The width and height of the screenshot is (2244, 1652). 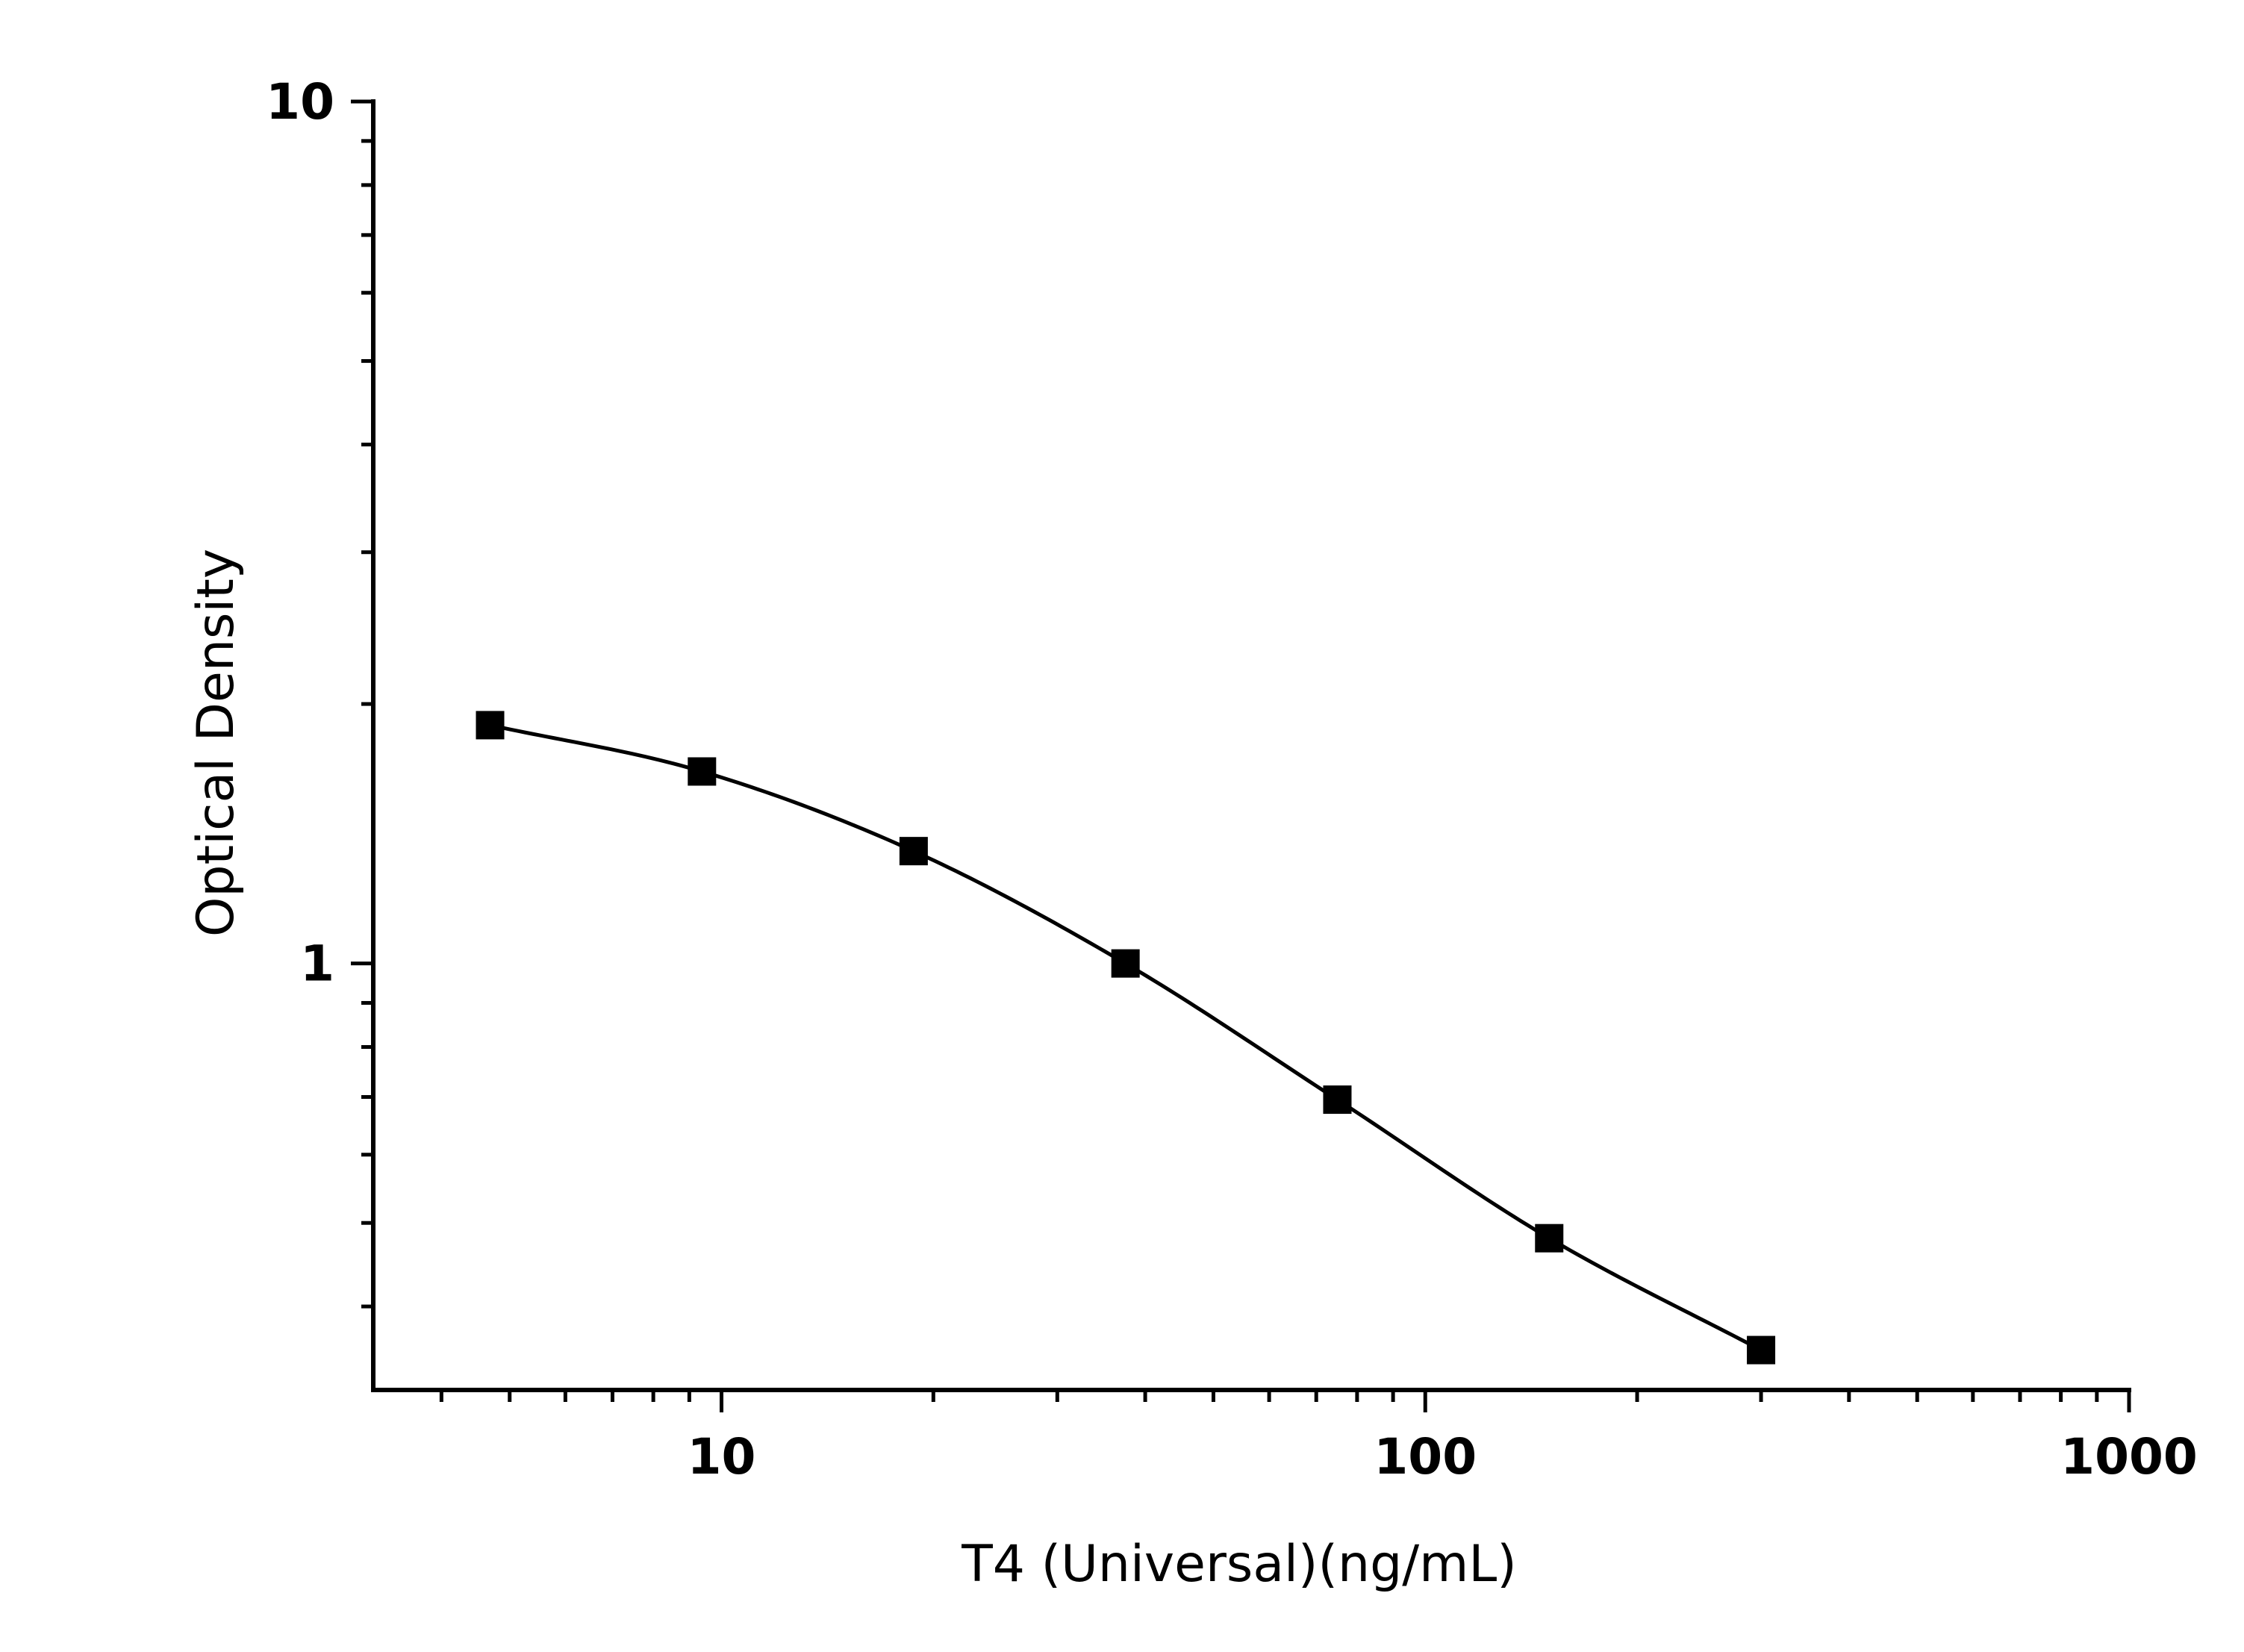 I want to click on y-axis-ticks, so click(x=362, y=704).